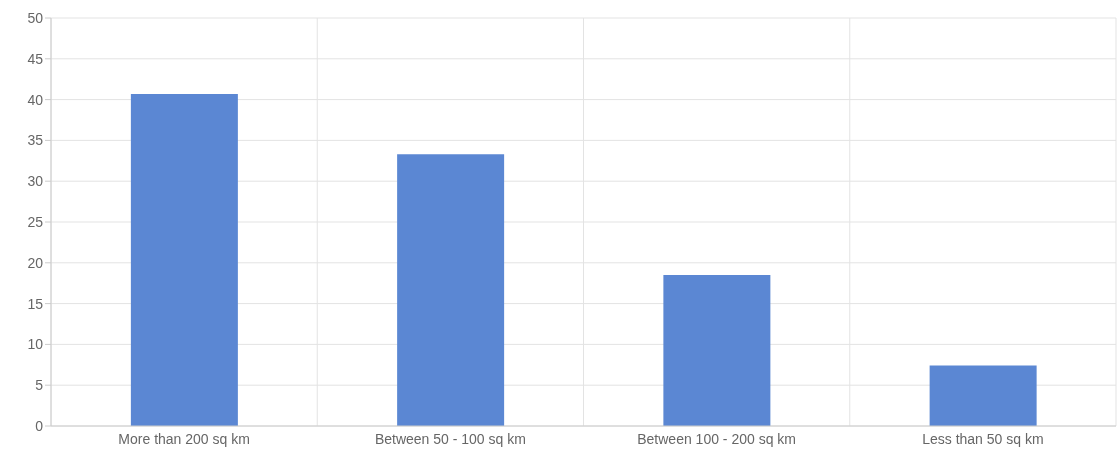 The height and width of the screenshot is (464, 1118). I want to click on x-tick-label: Between 100 - 200 sq km, so click(717, 438).